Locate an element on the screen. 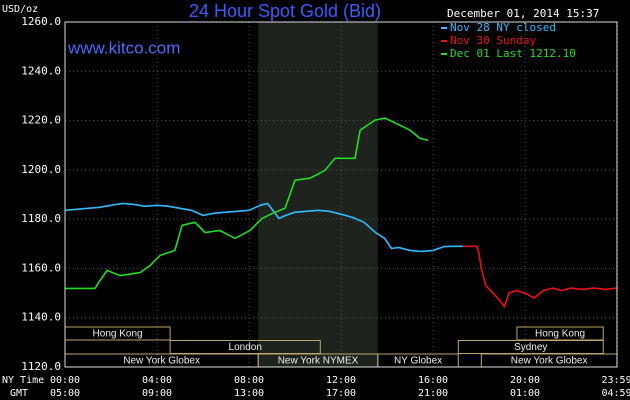 The height and width of the screenshot is (400, 630). x2-tick-label: 21:00 is located at coordinates (433, 393).